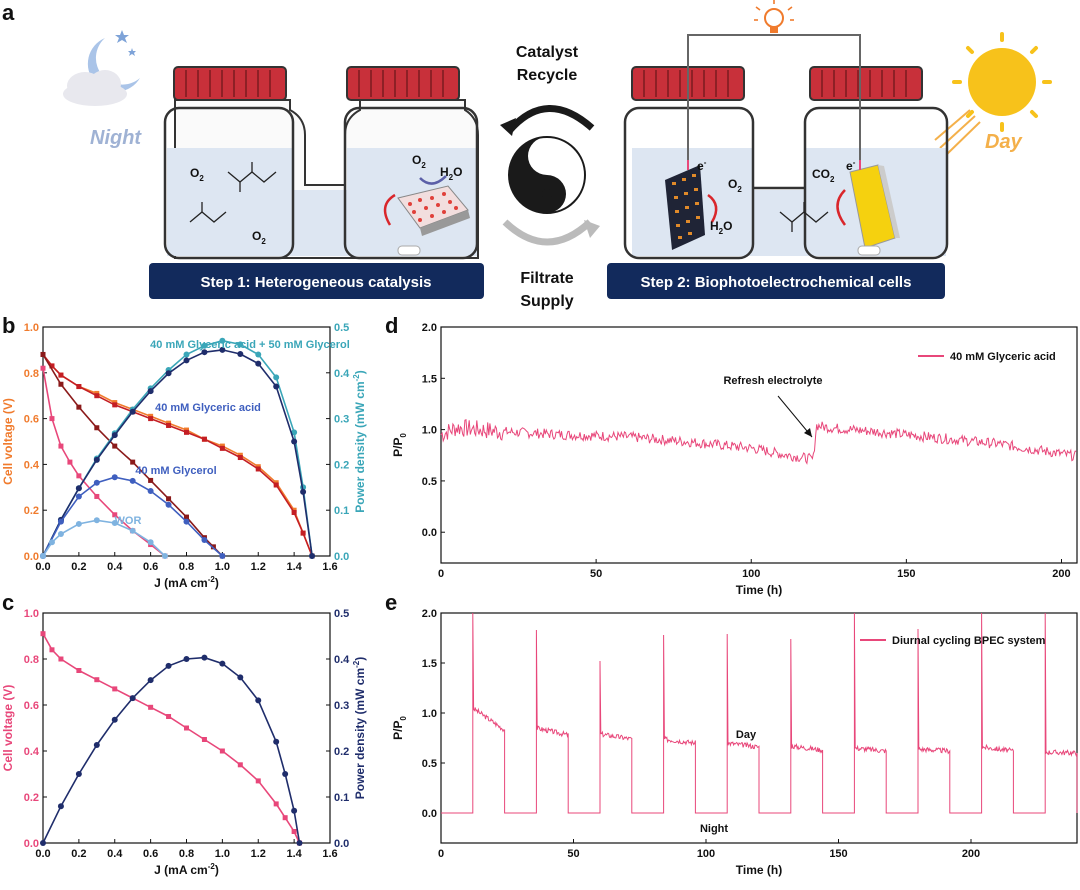  Describe the element at coordinates (197, 174) in the screenshot. I see `o2-label-1: O2` at that location.